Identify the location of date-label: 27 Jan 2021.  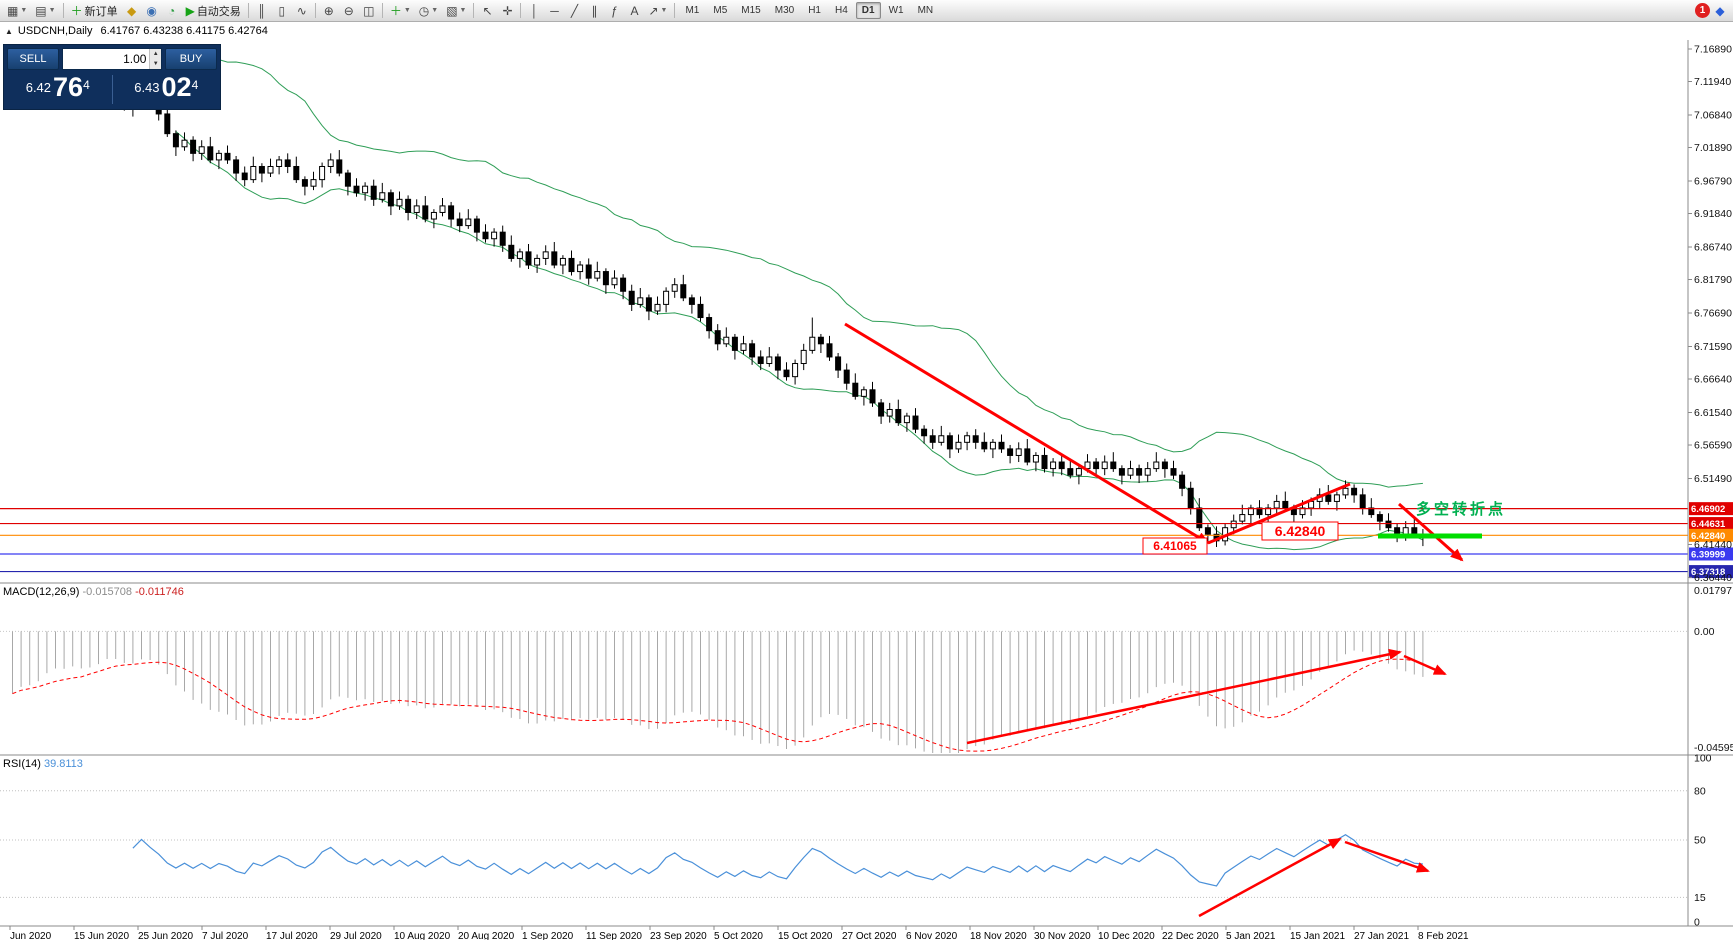
(1381, 935).